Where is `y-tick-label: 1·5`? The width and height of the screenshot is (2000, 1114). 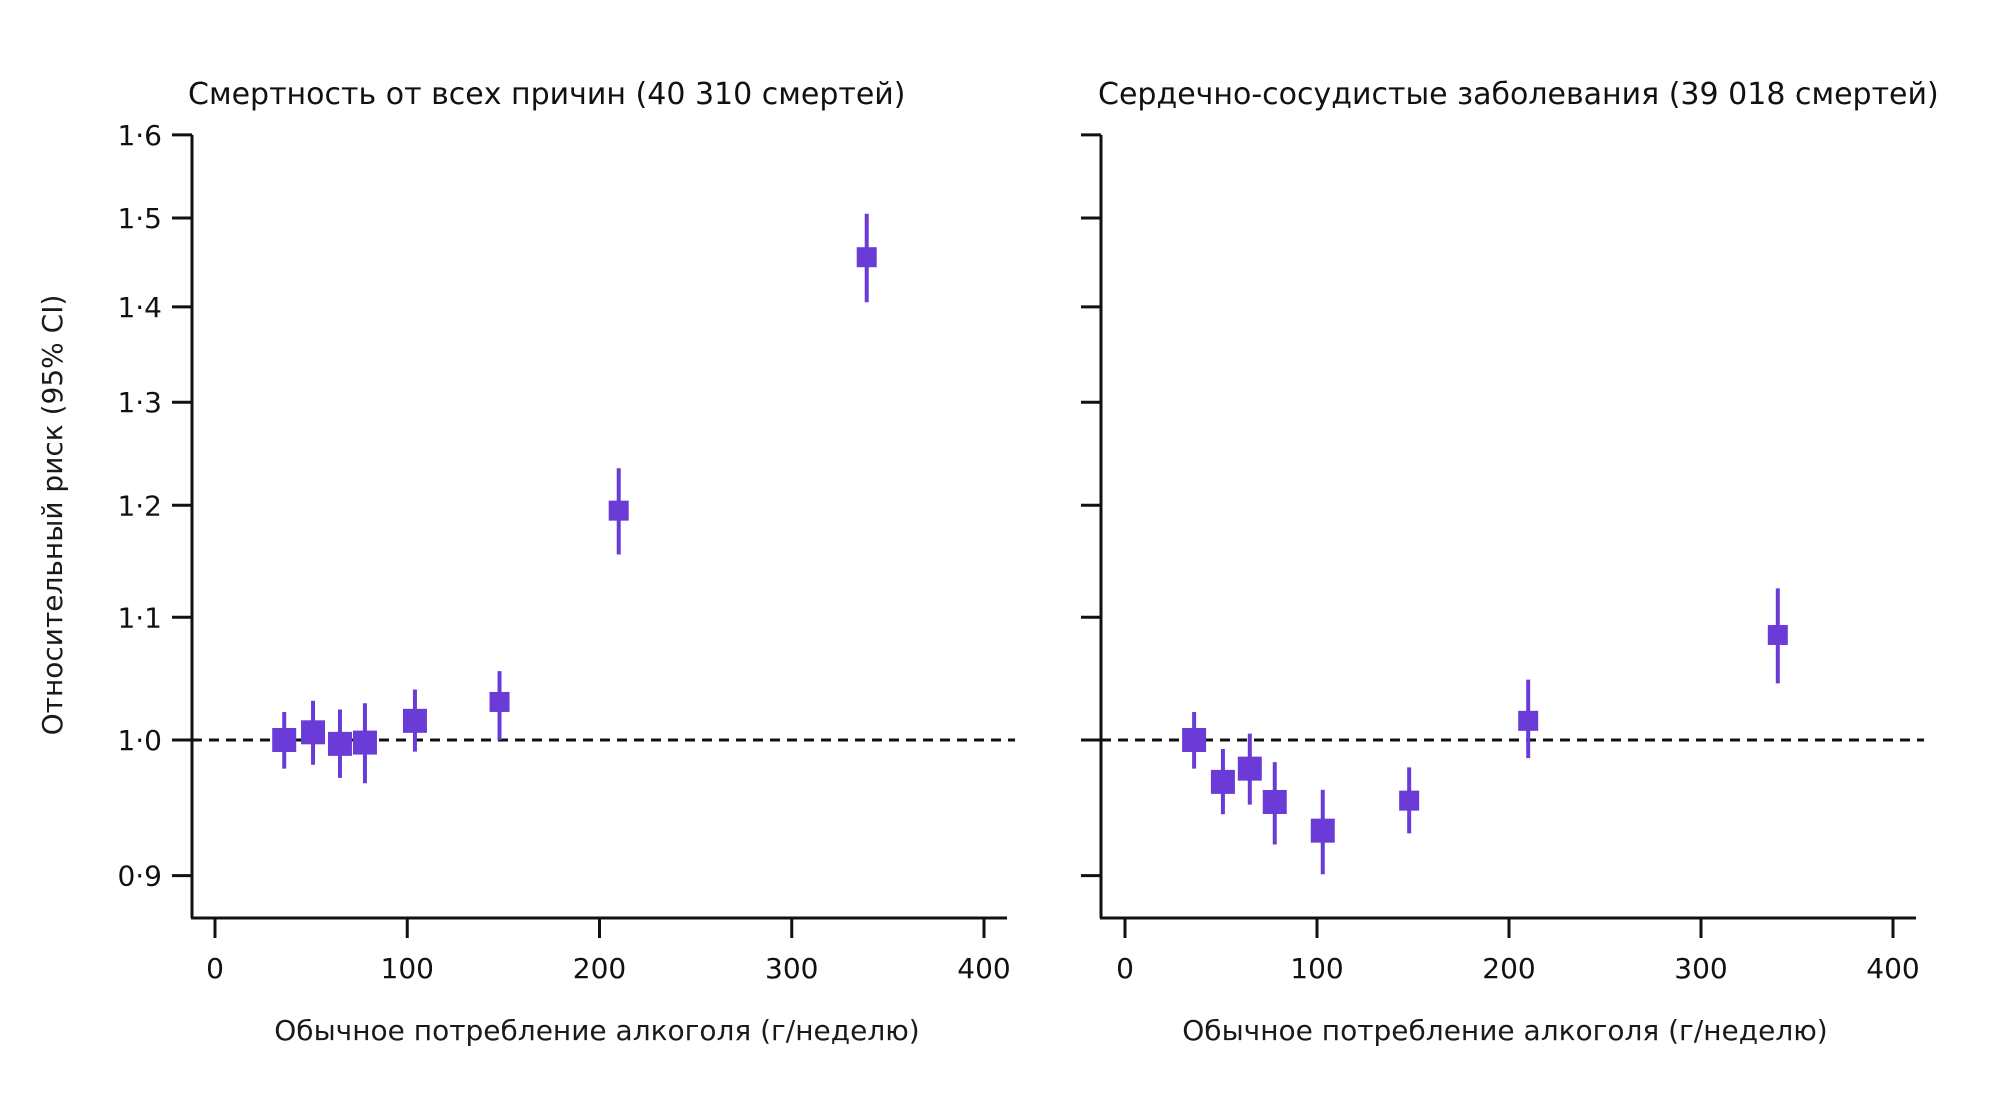 y-tick-label: 1·5 is located at coordinates (139, 218).